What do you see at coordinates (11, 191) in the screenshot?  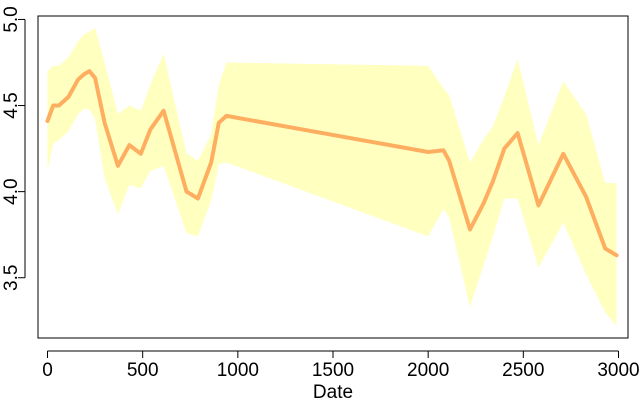 I see `y-tick-label: 4.0` at bounding box center [11, 191].